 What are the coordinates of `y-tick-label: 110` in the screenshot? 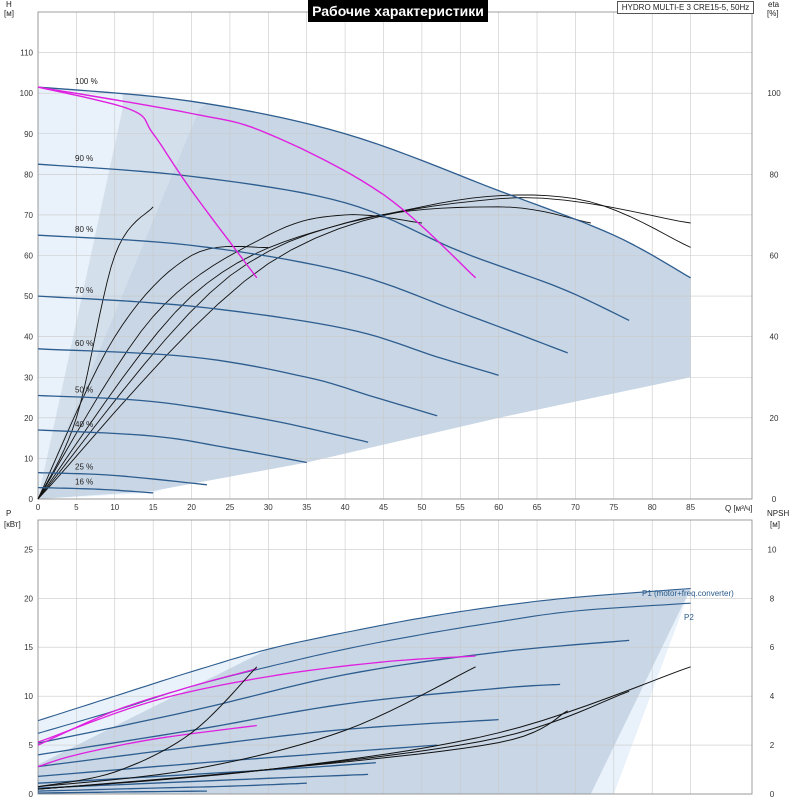 It's located at (26, 53).